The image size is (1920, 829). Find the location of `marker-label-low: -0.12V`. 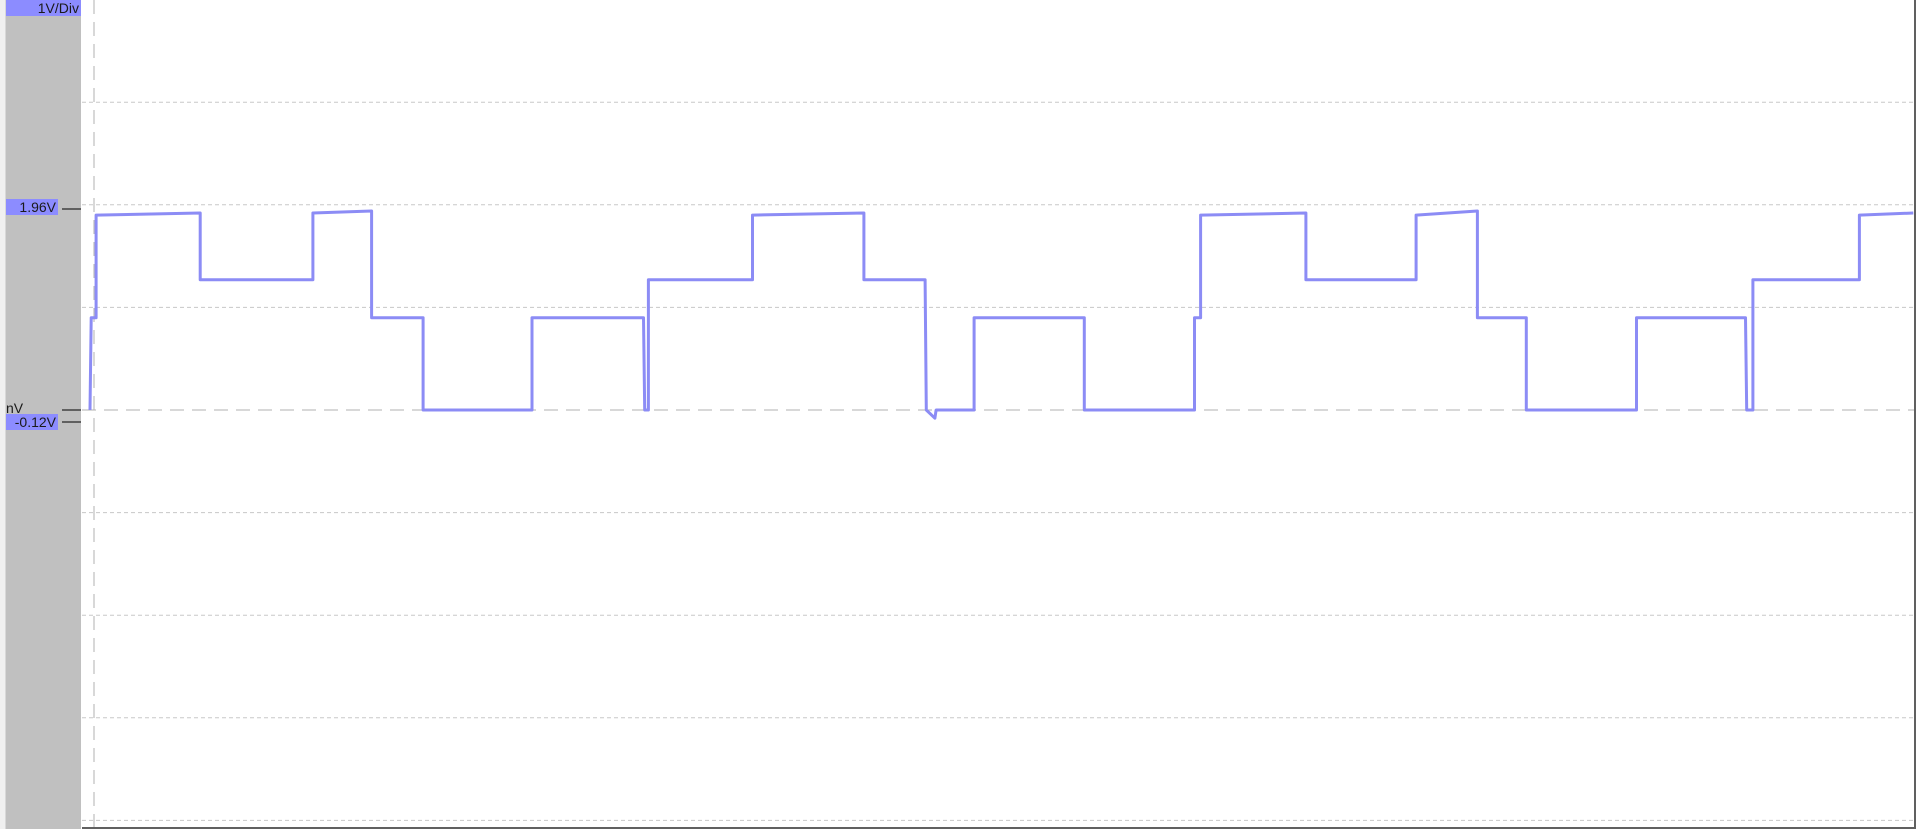

marker-label-low: -0.12V is located at coordinates (32, 422).